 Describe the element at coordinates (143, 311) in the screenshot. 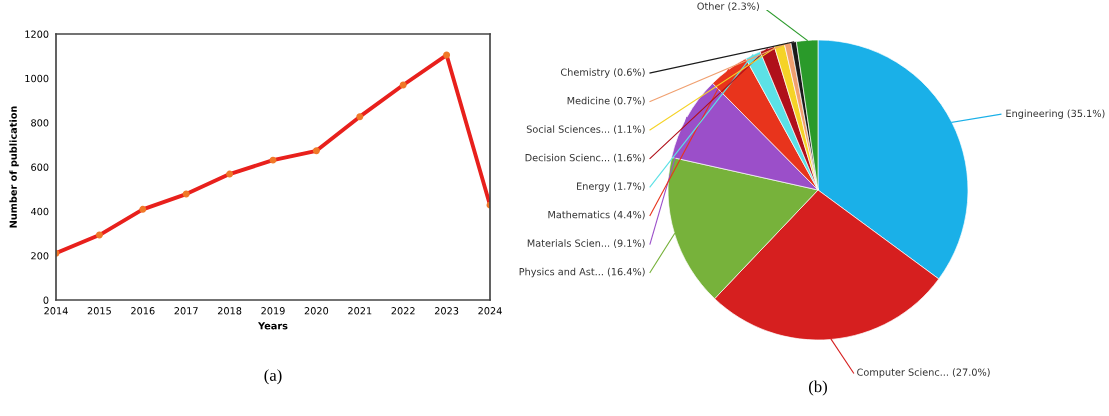

I see `x-tick-label: 2016` at that location.